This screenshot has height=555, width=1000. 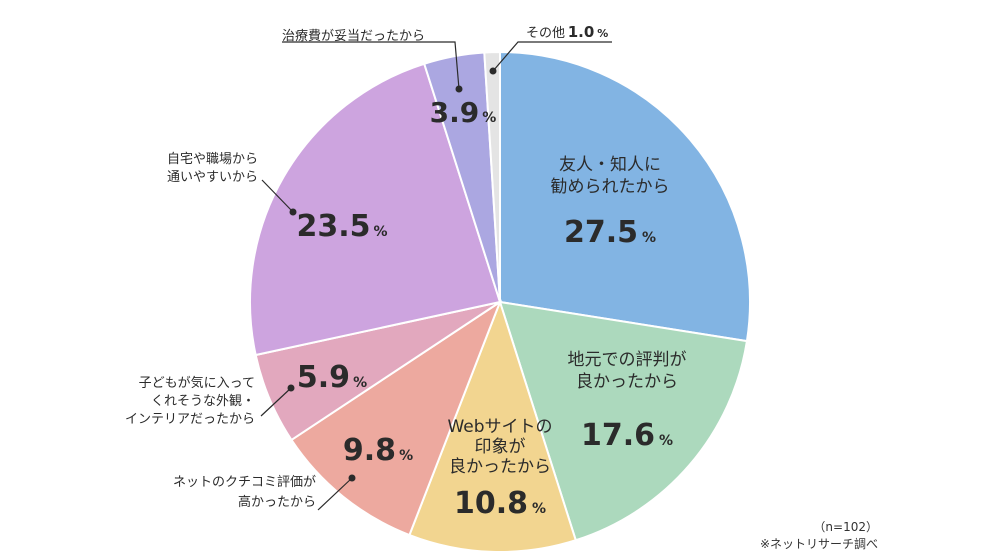 What do you see at coordinates (212, 159) in the screenshot?
I see `slice-label-6: 自宅や職場から` at bounding box center [212, 159].